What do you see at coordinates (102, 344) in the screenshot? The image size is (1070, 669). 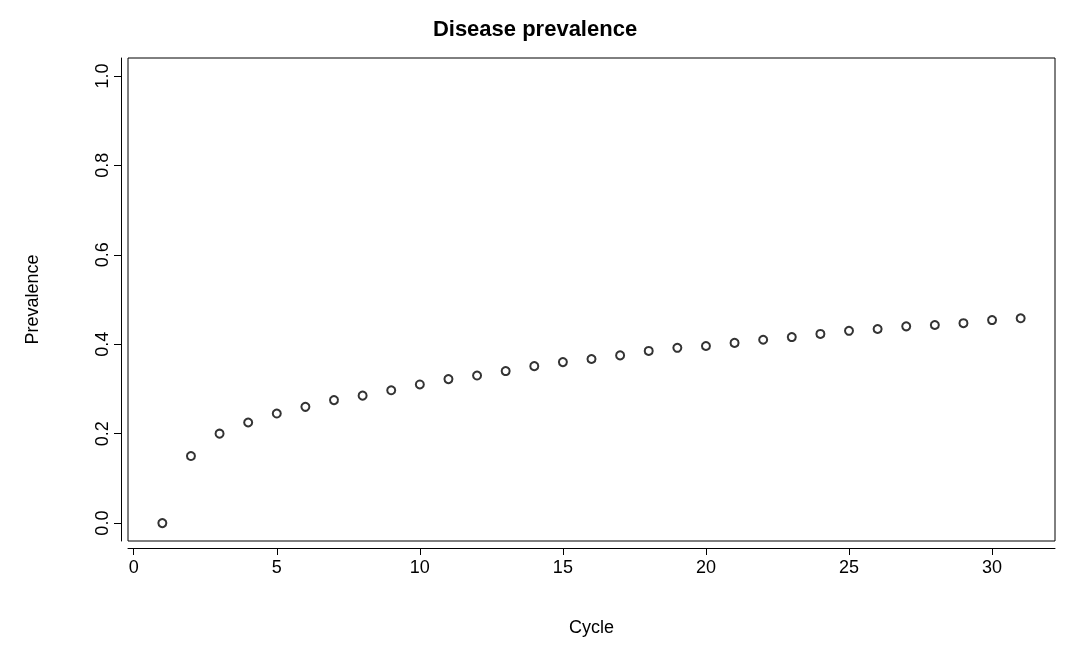 I see `y-tick-label: 0.4` at bounding box center [102, 344].